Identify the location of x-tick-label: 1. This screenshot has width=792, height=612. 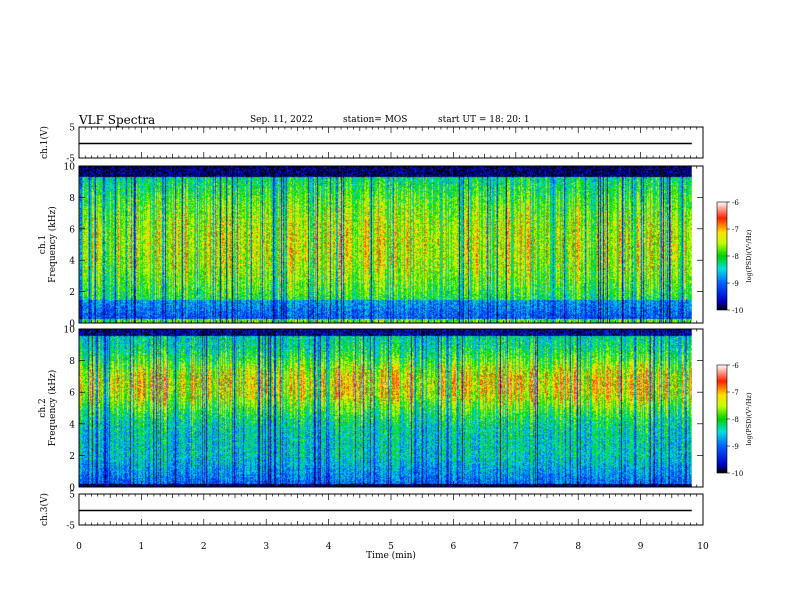
(142, 547).